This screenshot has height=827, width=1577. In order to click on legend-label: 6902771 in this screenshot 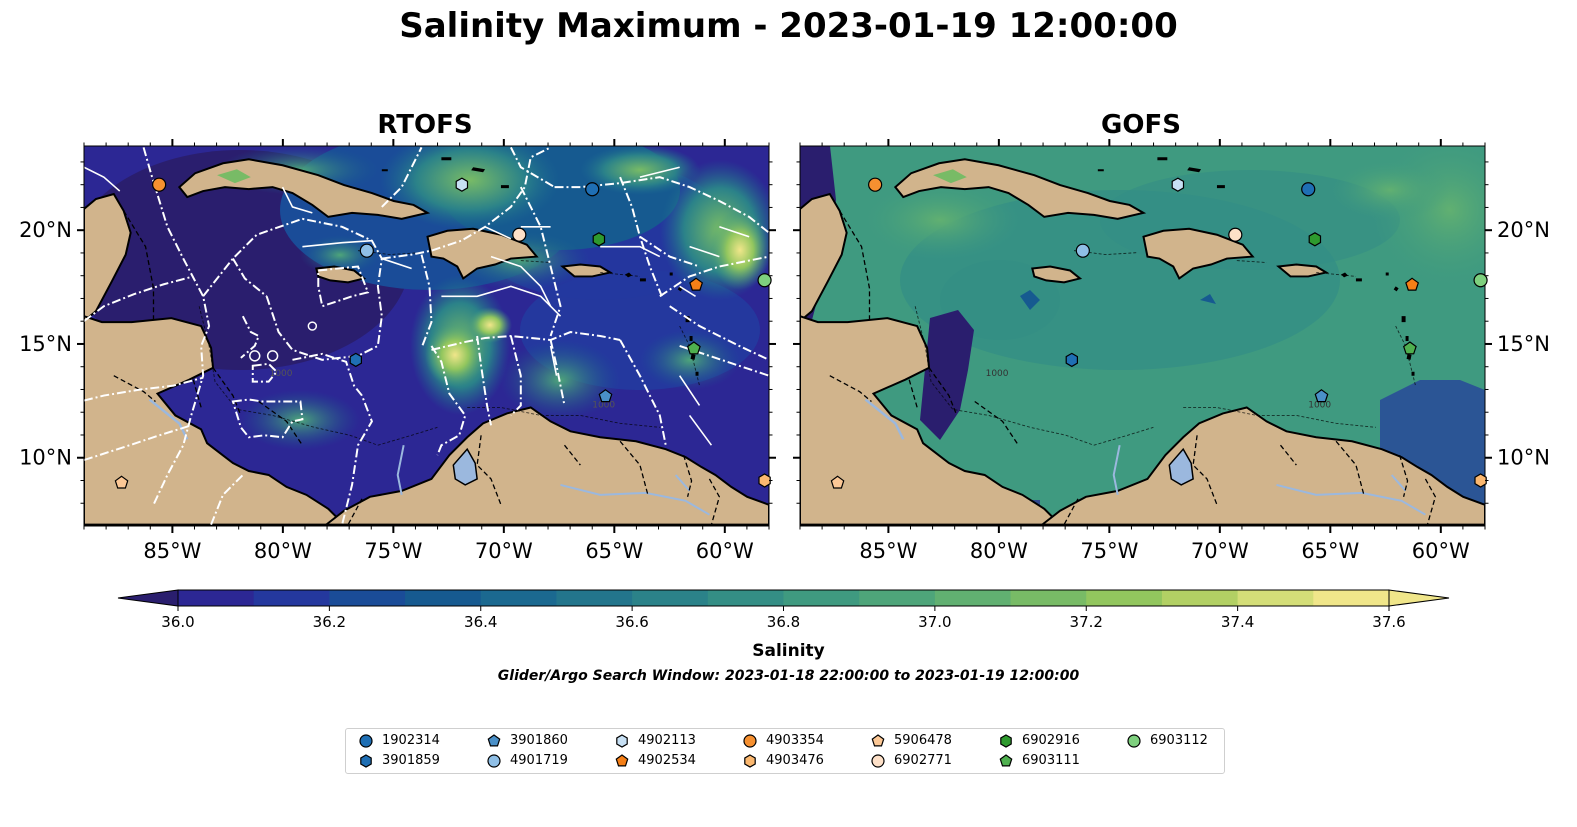, I will do `click(923, 760)`.